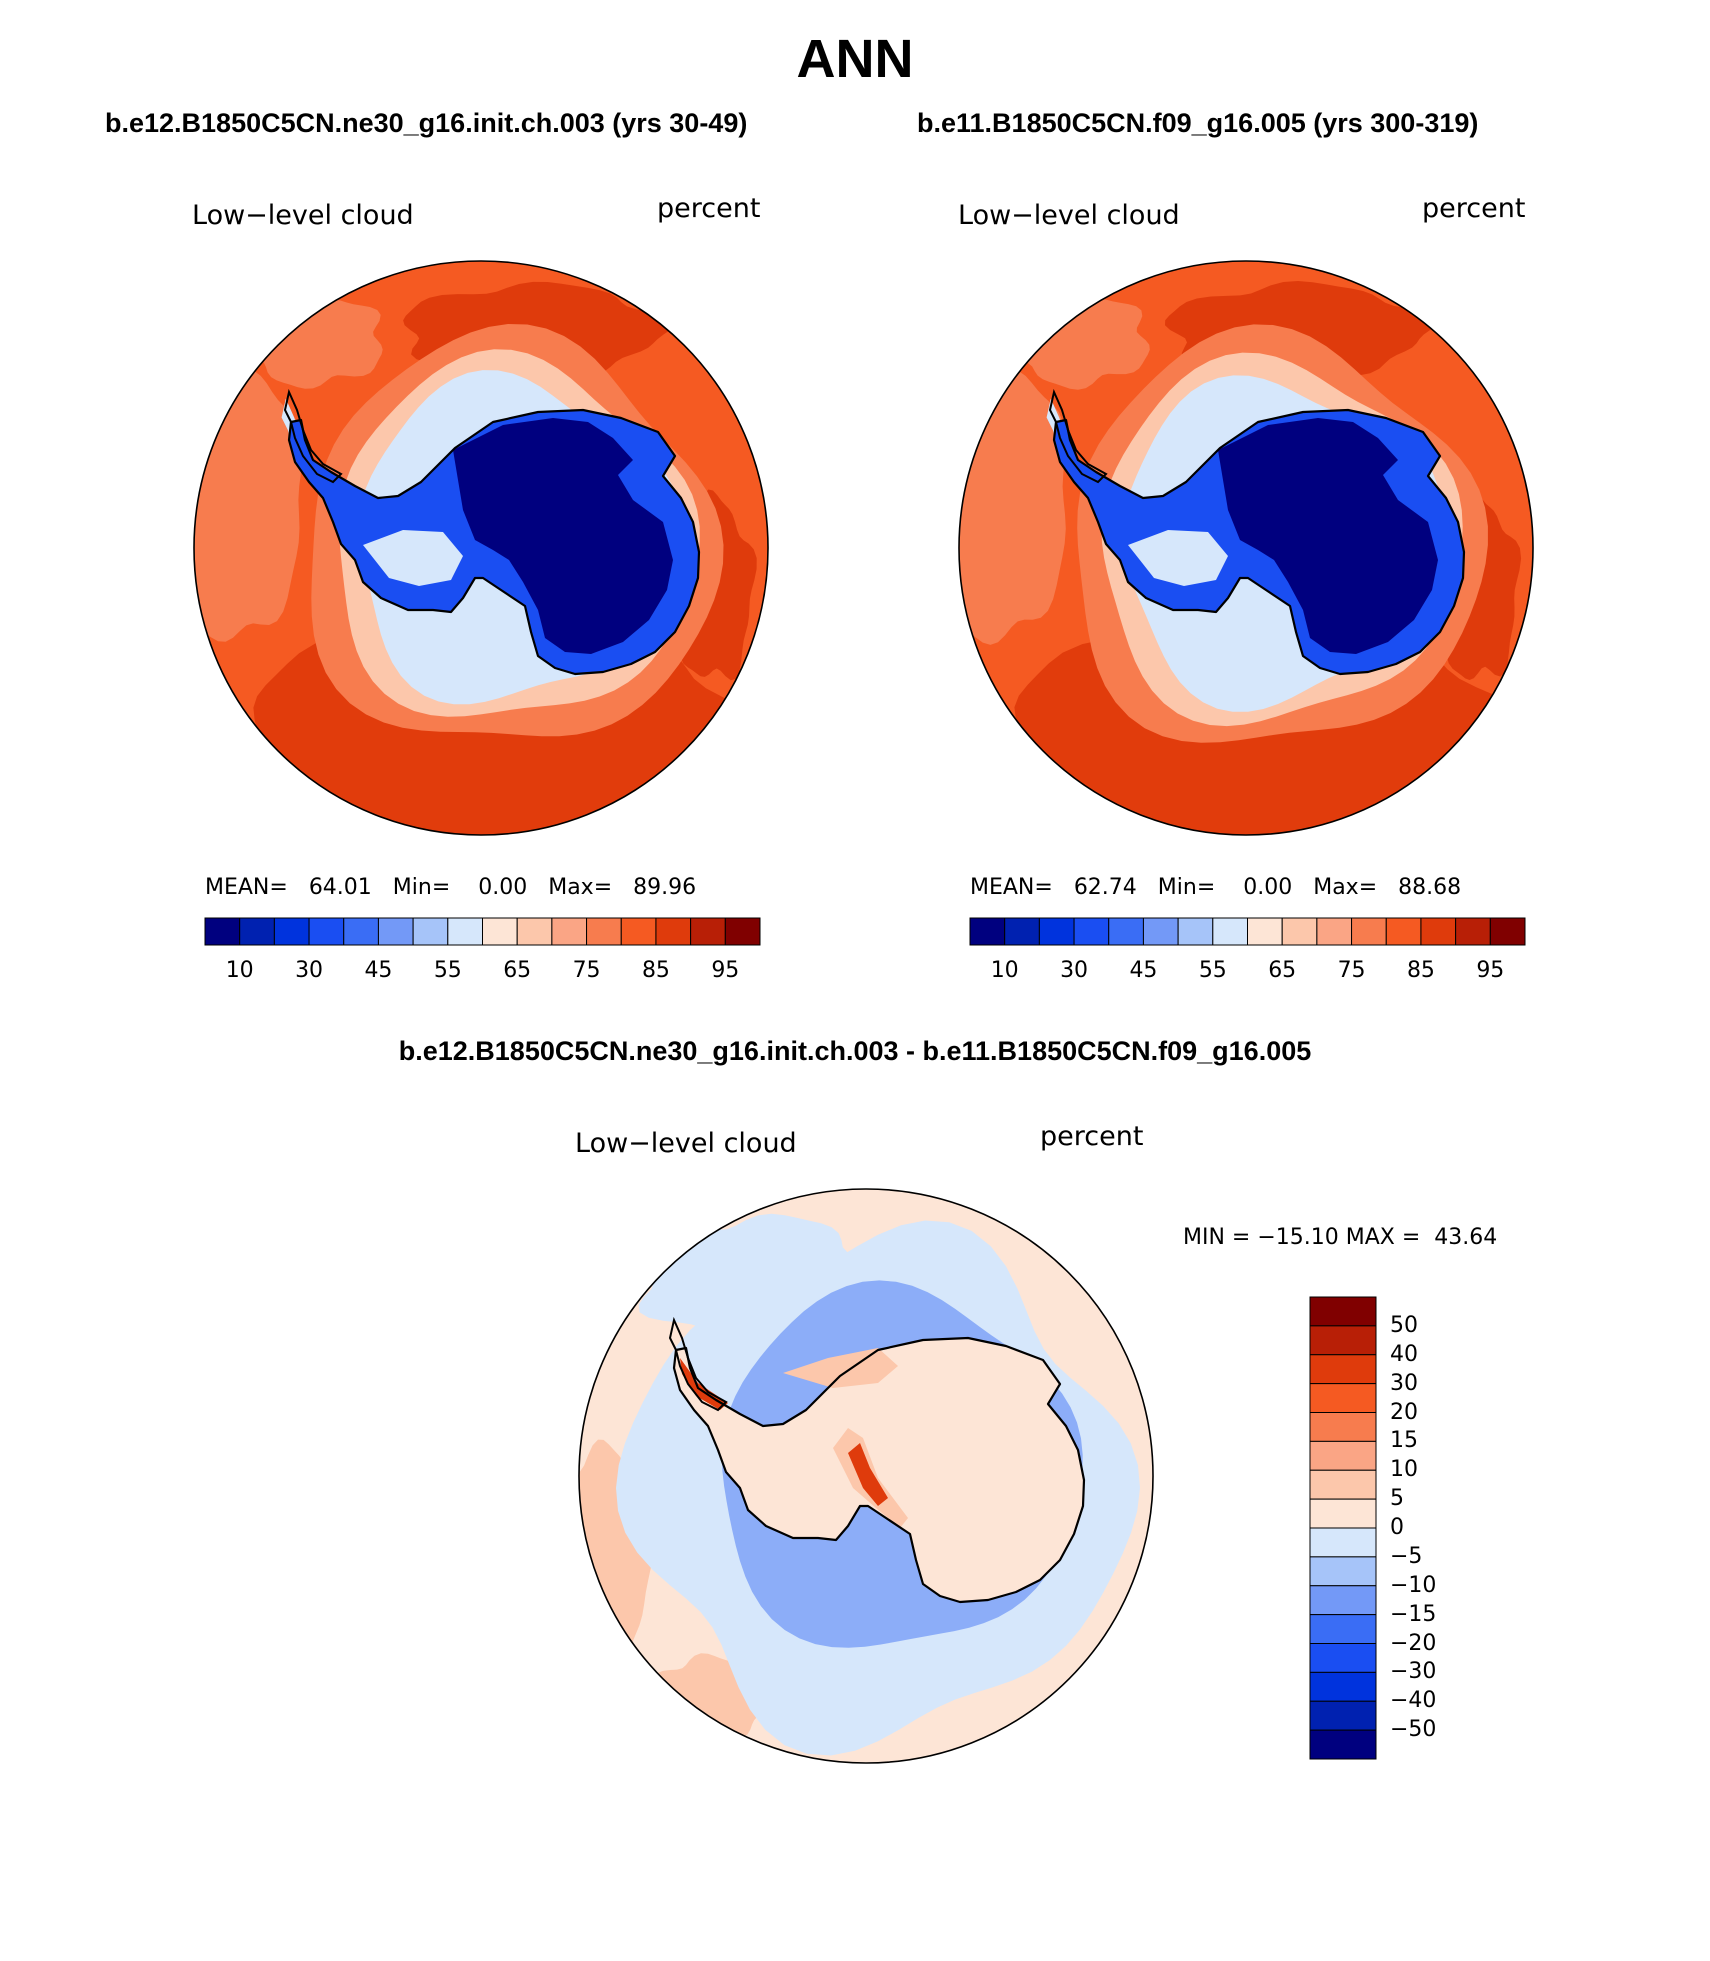 The height and width of the screenshot is (1961, 1710). Describe the element at coordinates (1404, 1325) in the screenshot. I see `colorbar-tick-label: 50` at that location.